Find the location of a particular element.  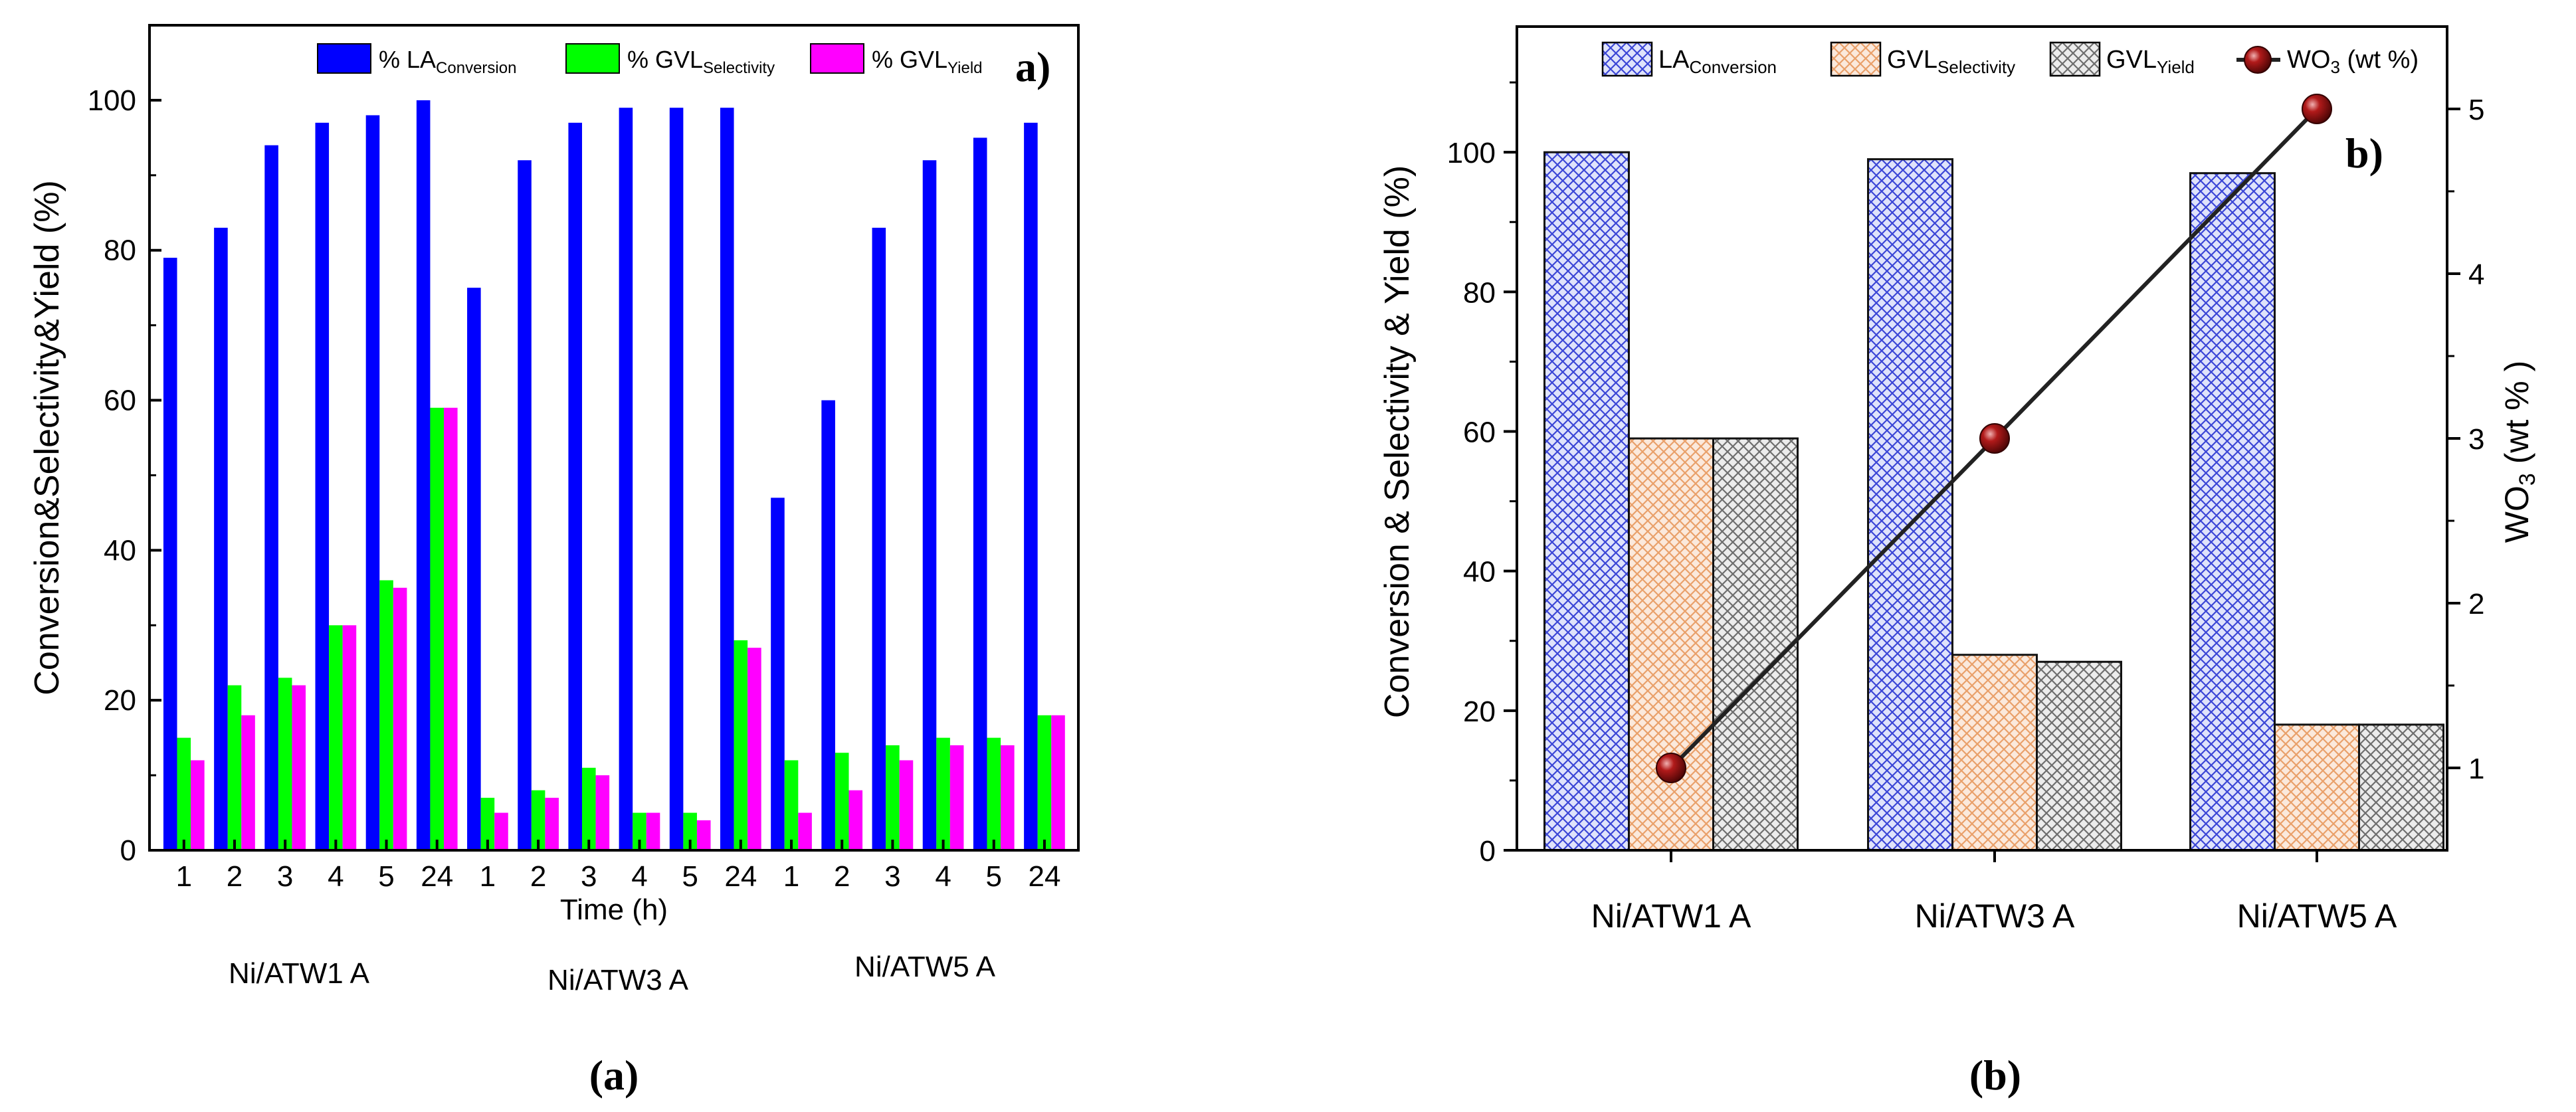

panel-a-letter: a) is located at coordinates (1032, 66).